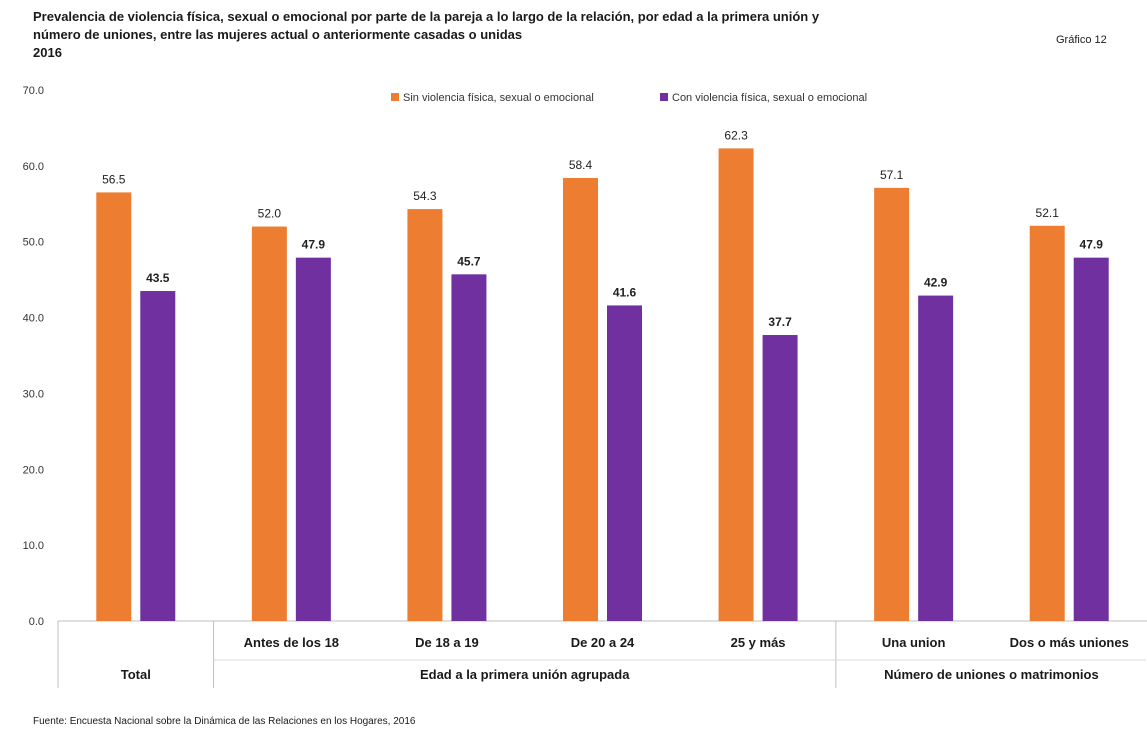 This screenshot has height=733, width=1147. Describe the element at coordinates (892, 175) in the screenshot. I see `data-label: 57.1` at that location.